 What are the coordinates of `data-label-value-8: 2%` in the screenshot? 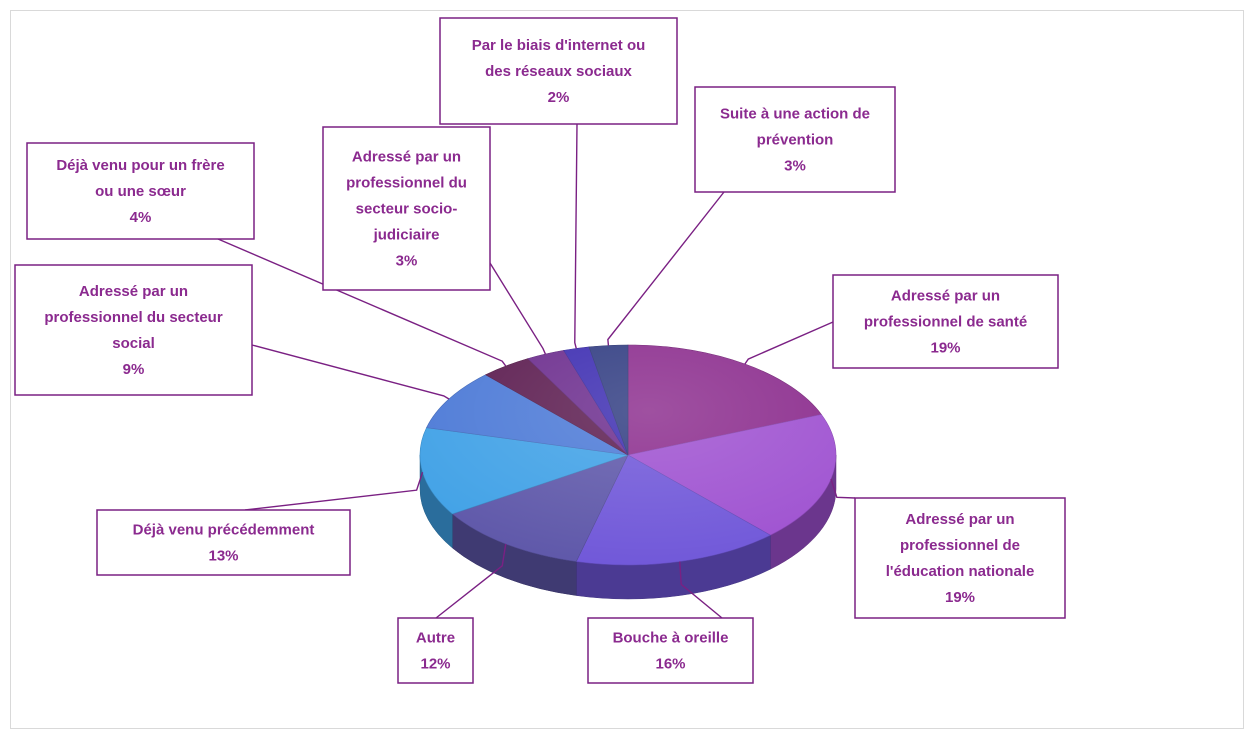 It's located at (559, 97).